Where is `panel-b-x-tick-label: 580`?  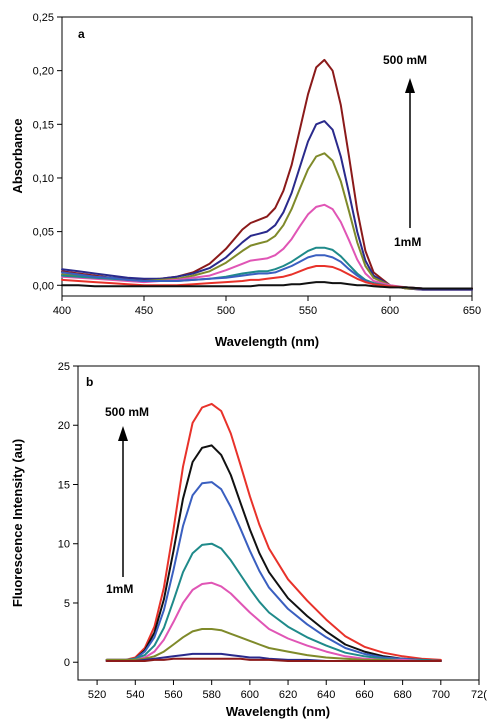
panel-b-x-tick-label: 580 is located at coordinates (211, 695).